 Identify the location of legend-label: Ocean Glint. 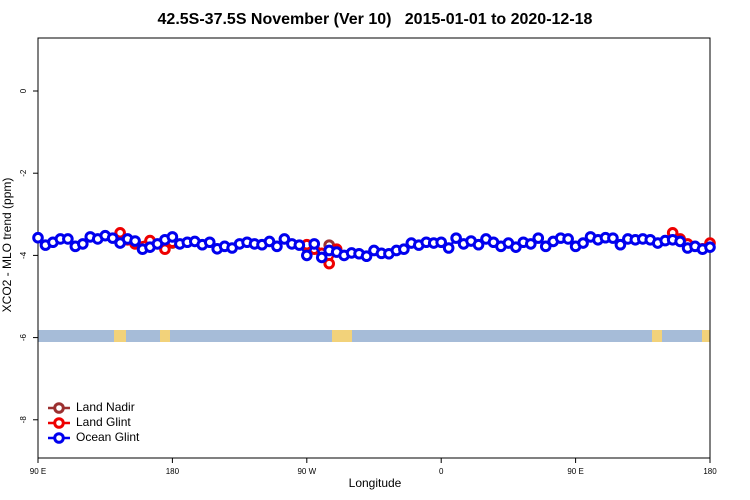
(108, 437).